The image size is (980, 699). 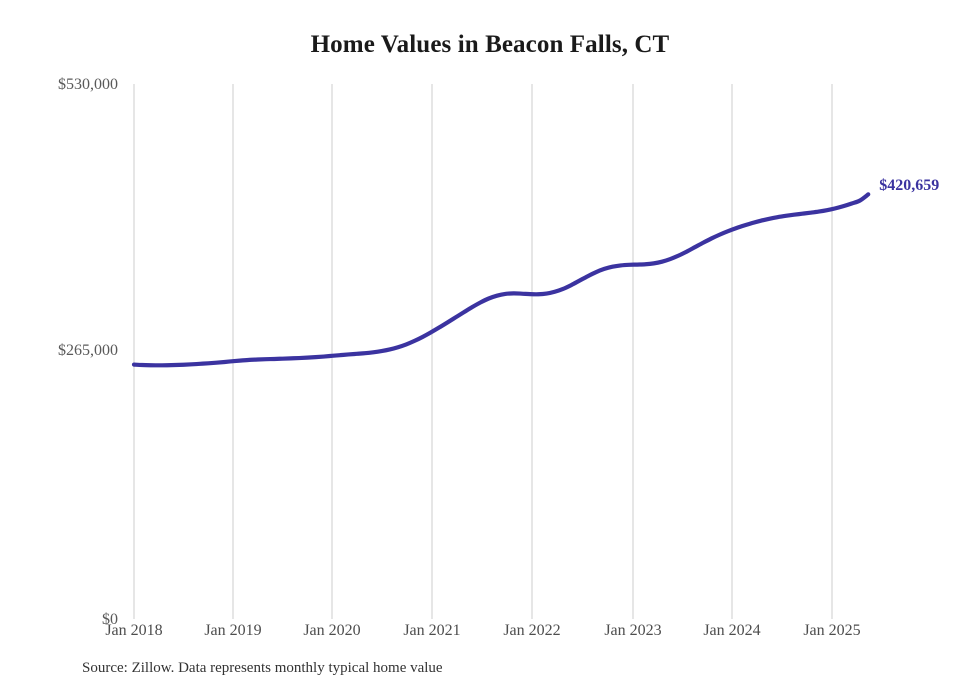 What do you see at coordinates (832, 630) in the screenshot?
I see `x-axis-tick-jan-2025: Jan 2025` at bounding box center [832, 630].